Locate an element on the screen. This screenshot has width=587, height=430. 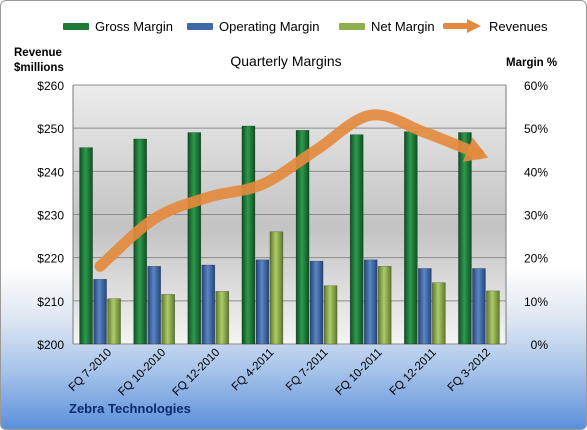
legend-label-operating-margin: Operating Margin is located at coordinates (269, 26).